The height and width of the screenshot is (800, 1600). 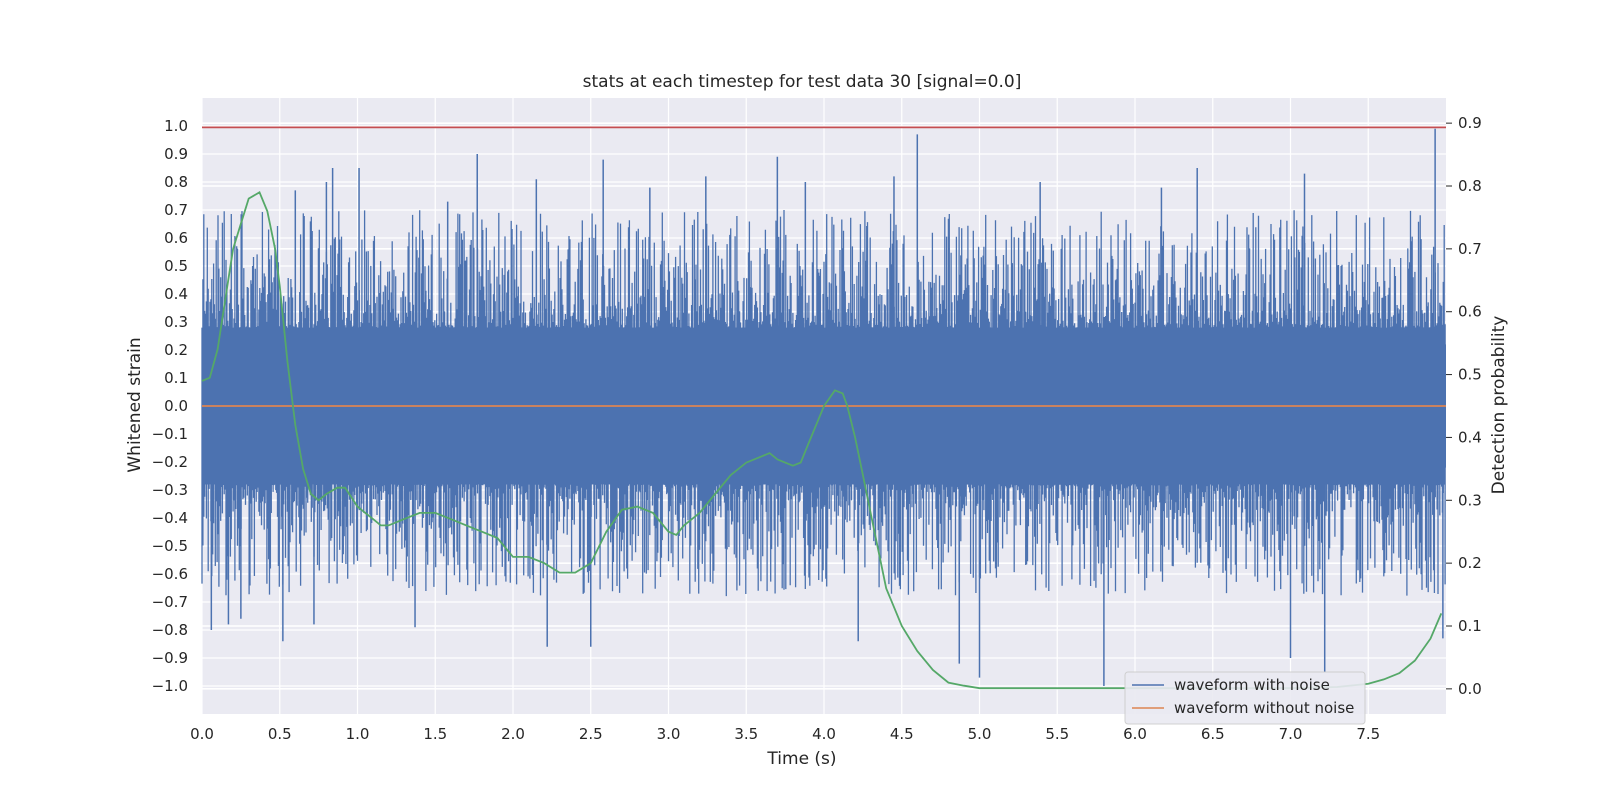 I want to click on y-tick-label: −1.0, so click(x=170, y=686).